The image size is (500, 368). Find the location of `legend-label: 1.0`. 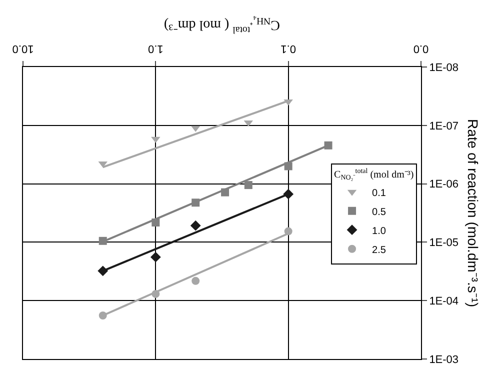

legend-label: 1.0 is located at coordinates (379, 231).